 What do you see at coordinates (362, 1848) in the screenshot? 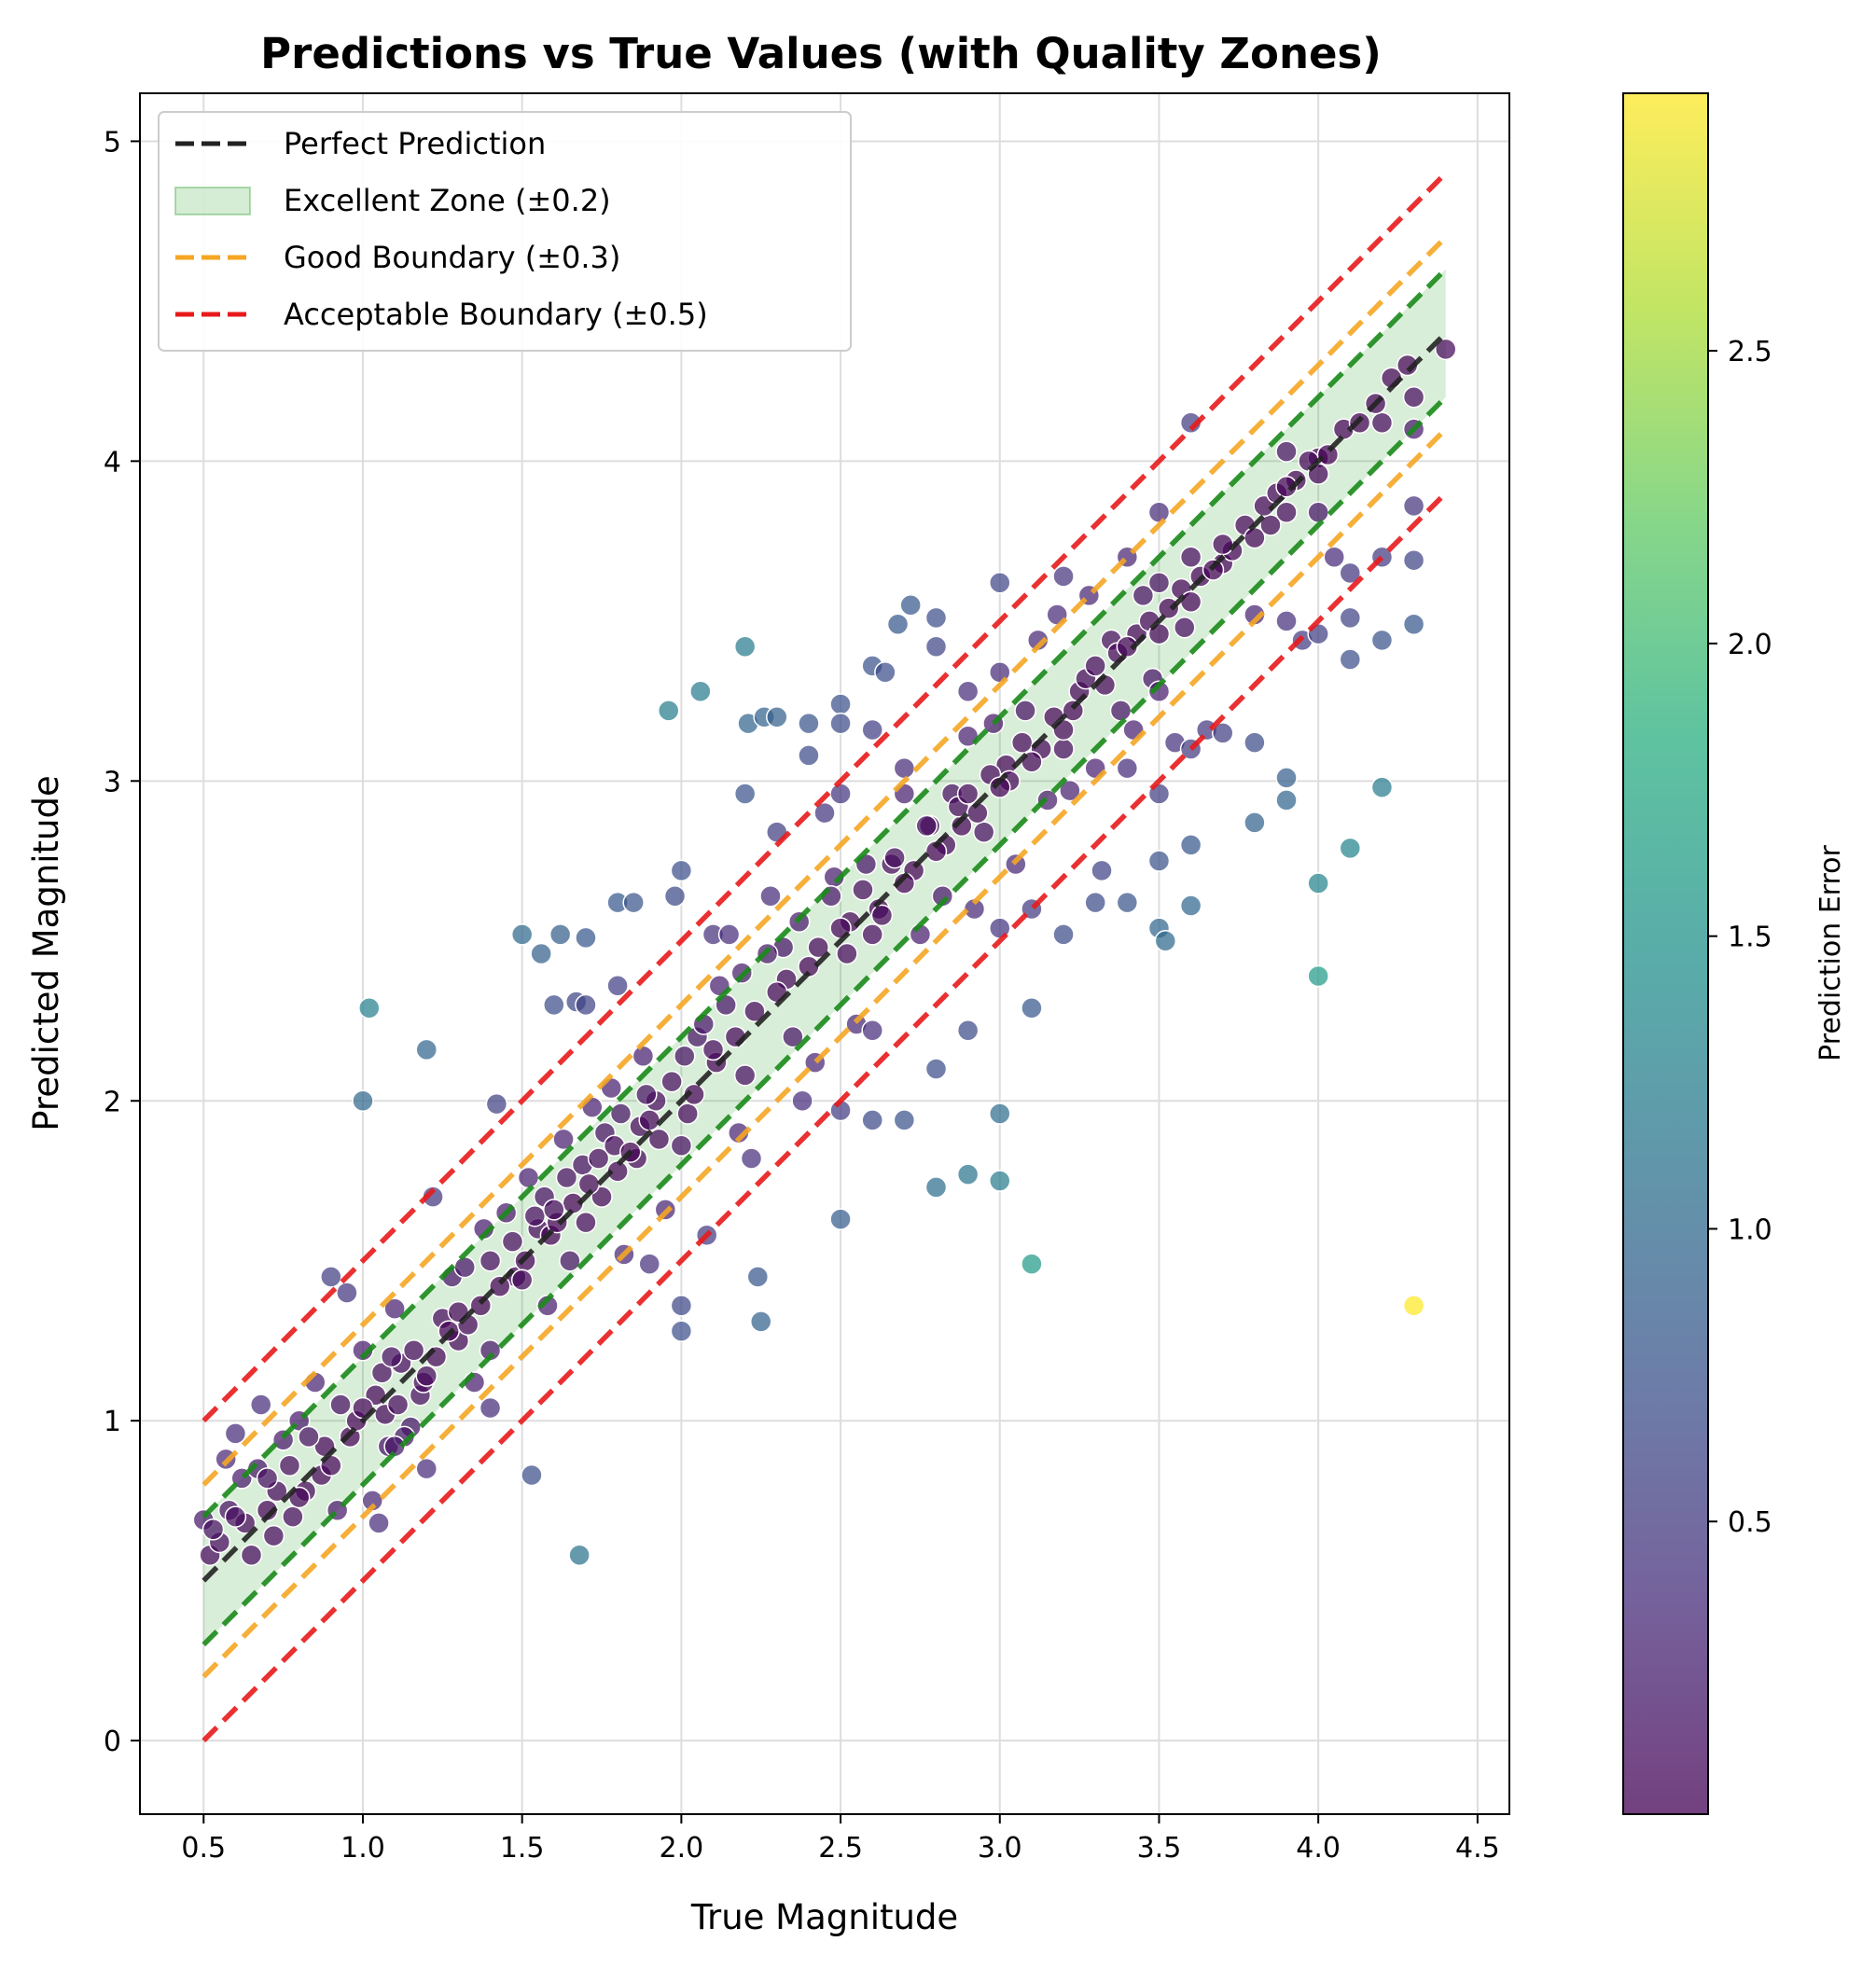
I see `x-tick-label: 1.0` at bounding box center [362, 1848].